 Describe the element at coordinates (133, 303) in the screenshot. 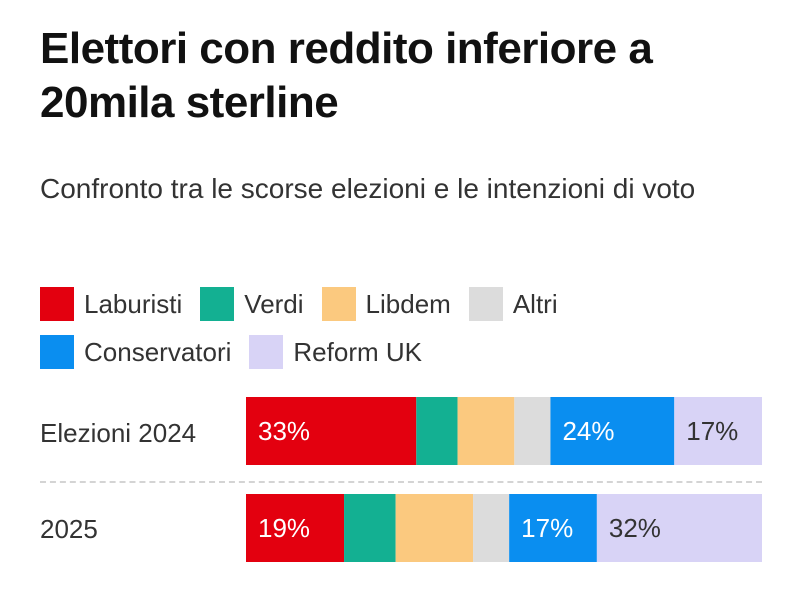

I see `legend-label-laburisti: Laburisti` at that location.